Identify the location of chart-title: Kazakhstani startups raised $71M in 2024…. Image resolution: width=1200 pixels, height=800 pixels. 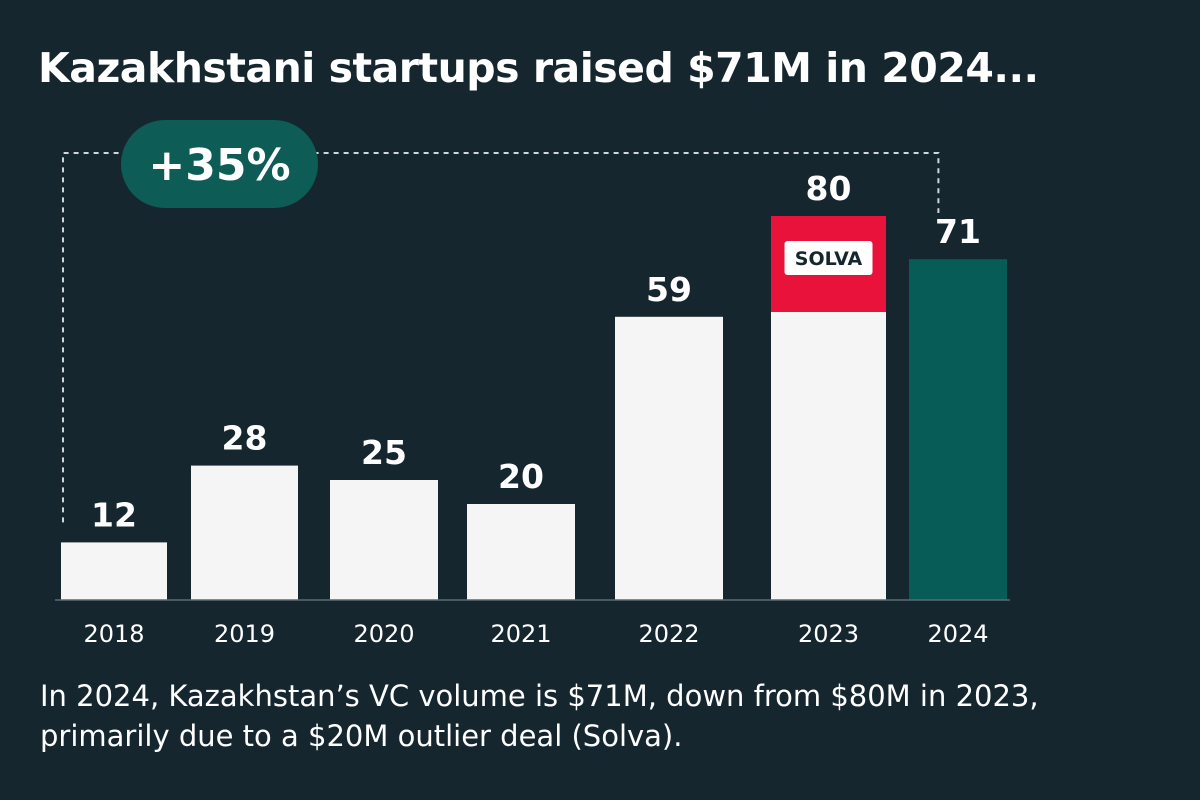
(538, 68).